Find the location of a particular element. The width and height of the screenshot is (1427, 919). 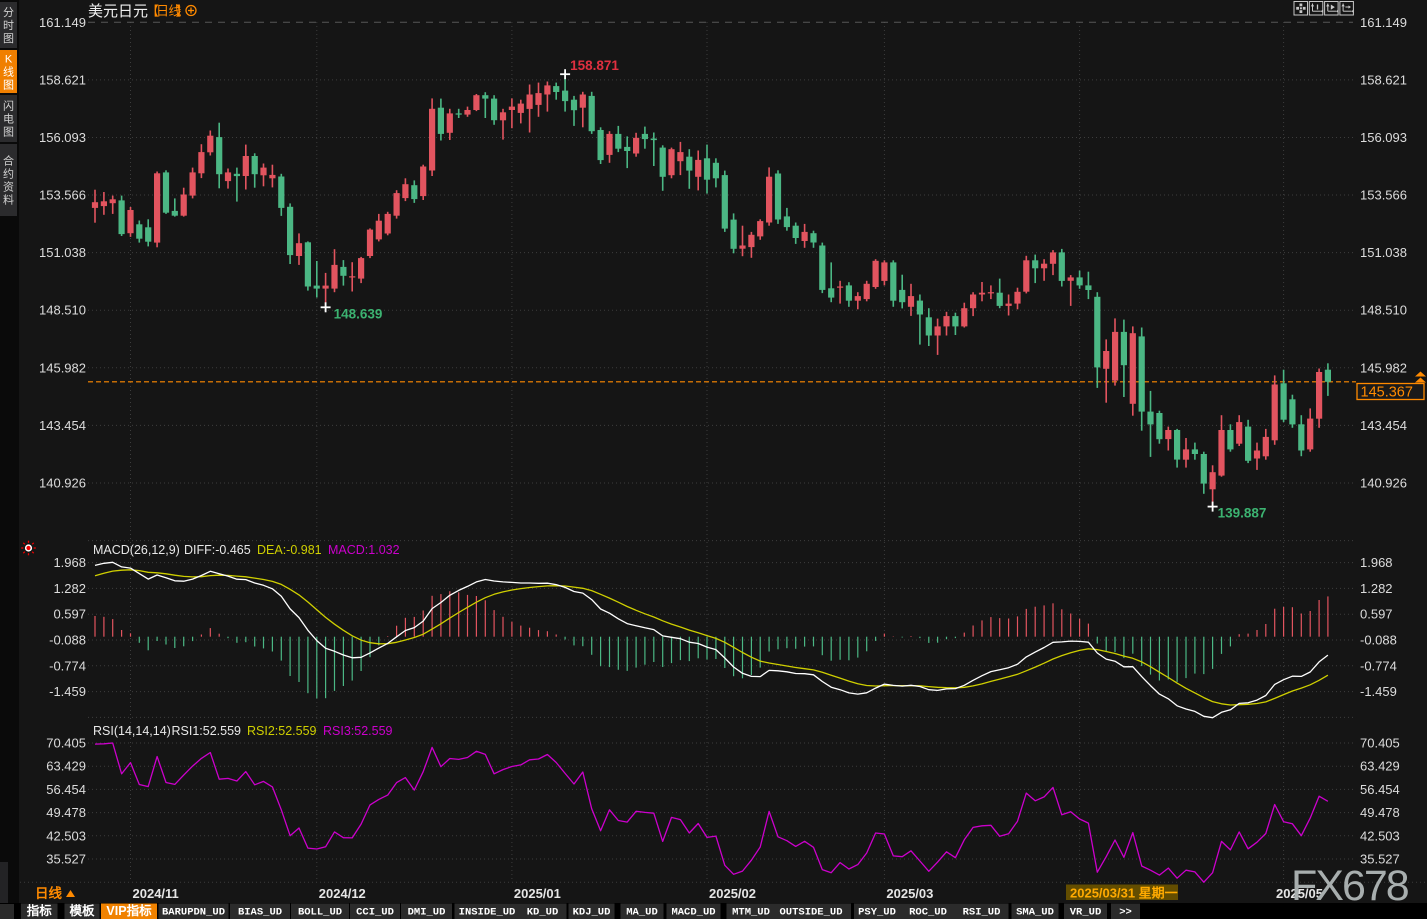

svg-text: DIFF:-0.465 is located at coordinates (217, 550).